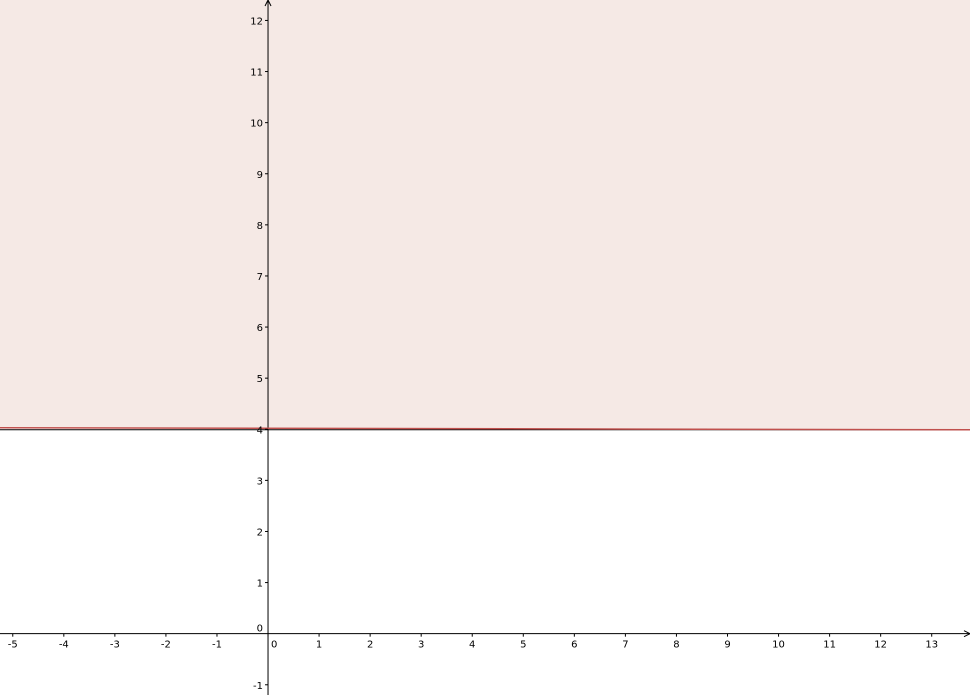  I want to click on x-tick-label: 3, so click(421, 645).